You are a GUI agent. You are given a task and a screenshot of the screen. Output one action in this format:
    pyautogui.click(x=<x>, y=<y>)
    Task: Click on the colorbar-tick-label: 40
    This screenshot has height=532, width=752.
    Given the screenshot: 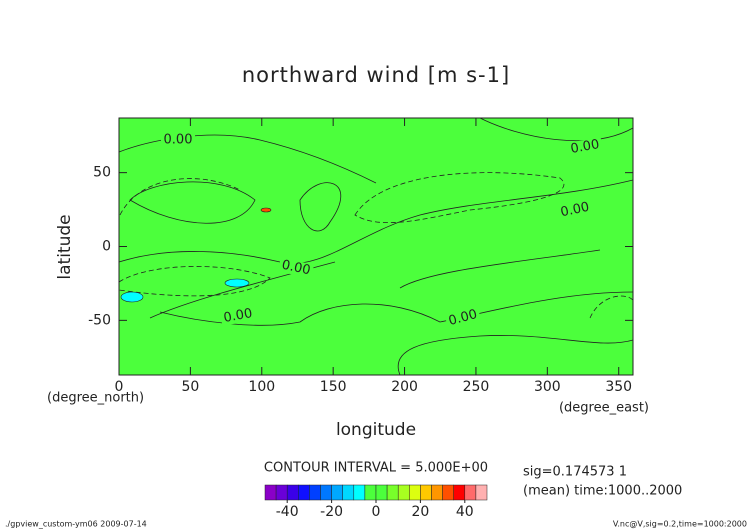 What is the action you would take?
    pyautogui.click(x=465, y=512)
    